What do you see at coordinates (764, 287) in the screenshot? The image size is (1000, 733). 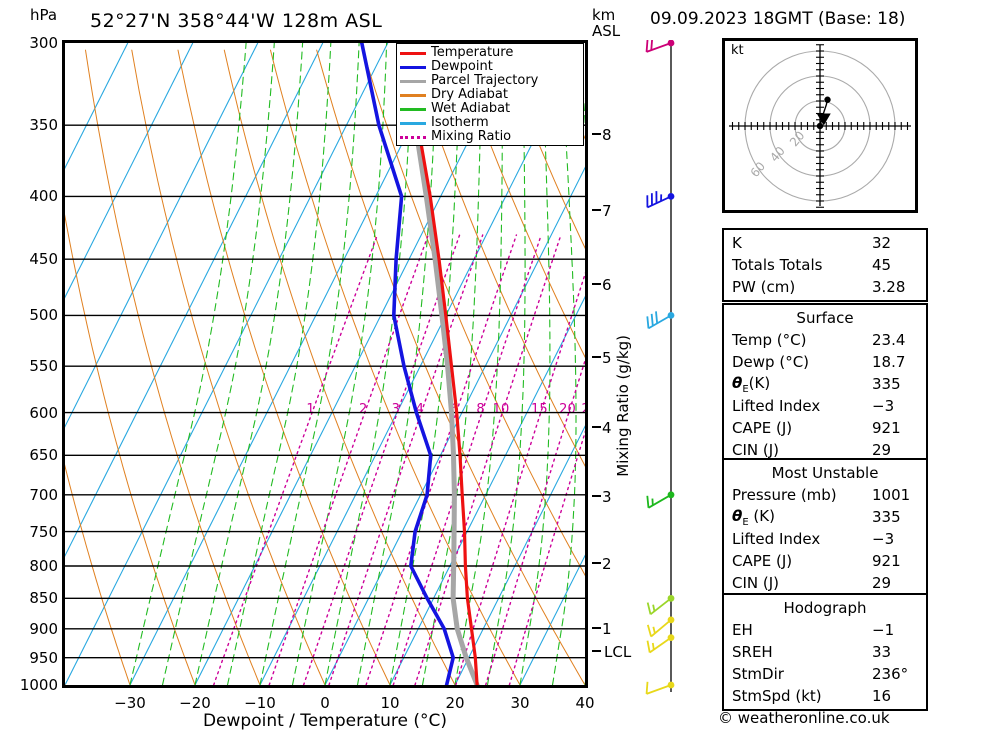 I see `index-key: PW (cm)` at bounding box center [764, 287].